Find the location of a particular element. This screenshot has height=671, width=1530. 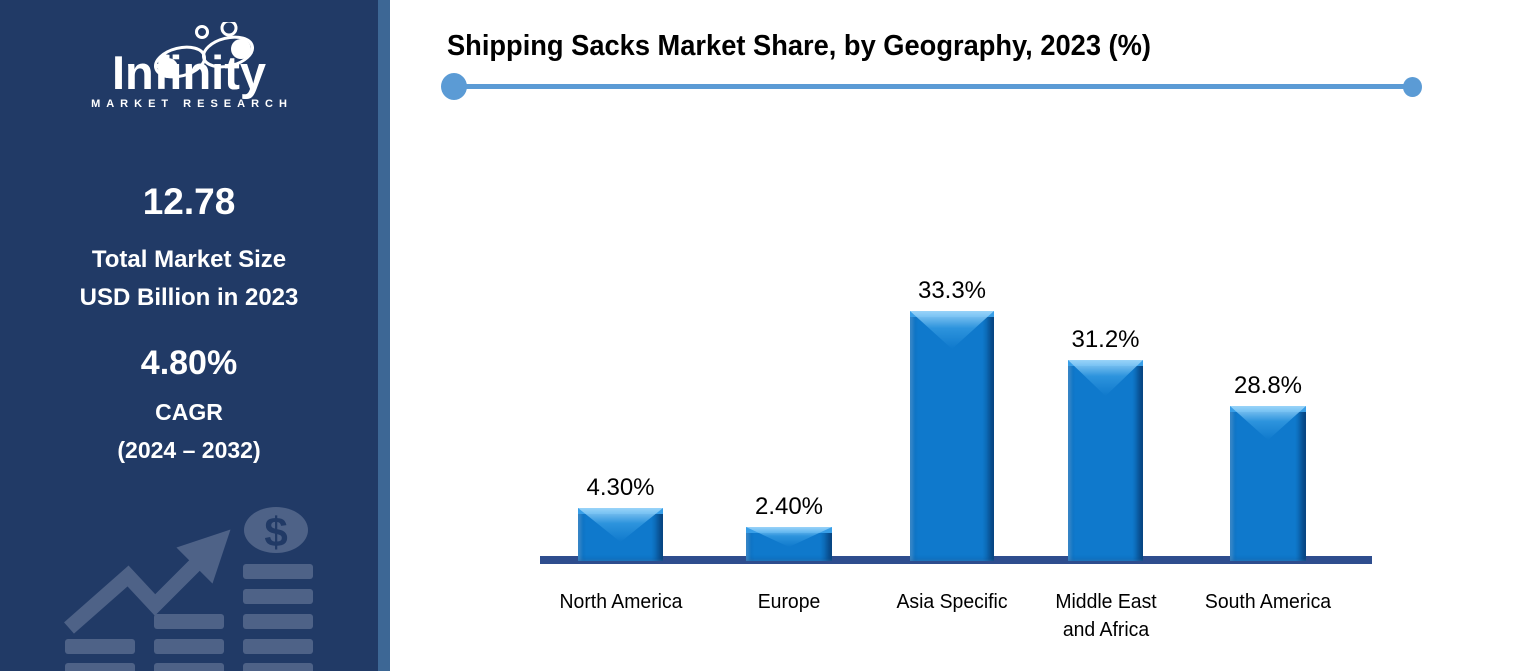

value-label-south-america: 28.8% is located at coordinates (1268, 385).